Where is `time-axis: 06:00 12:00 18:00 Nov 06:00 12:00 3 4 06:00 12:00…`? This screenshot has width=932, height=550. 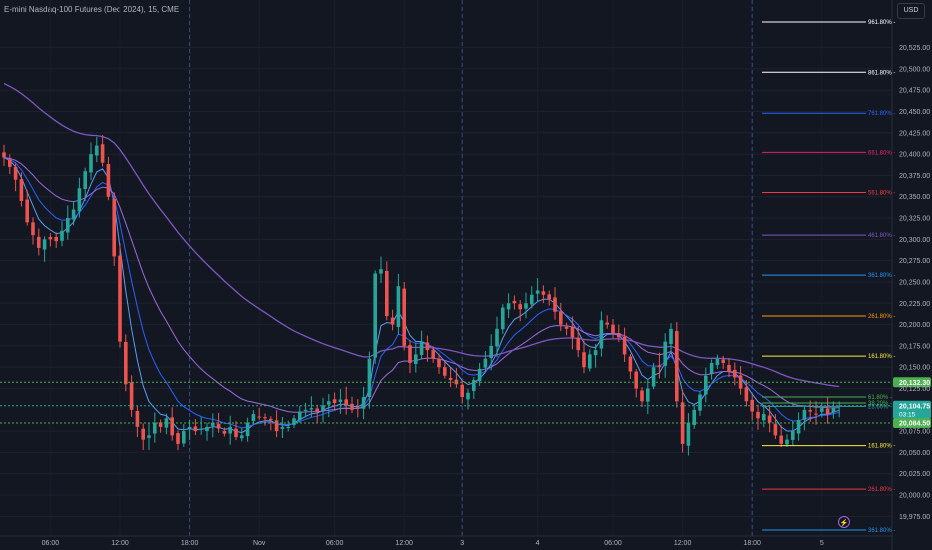 time-axis: 06:00 12:00 18:00 Nov 06:00 12:00 3 4 06:00 12:00… is located at coordinates (433, 543).